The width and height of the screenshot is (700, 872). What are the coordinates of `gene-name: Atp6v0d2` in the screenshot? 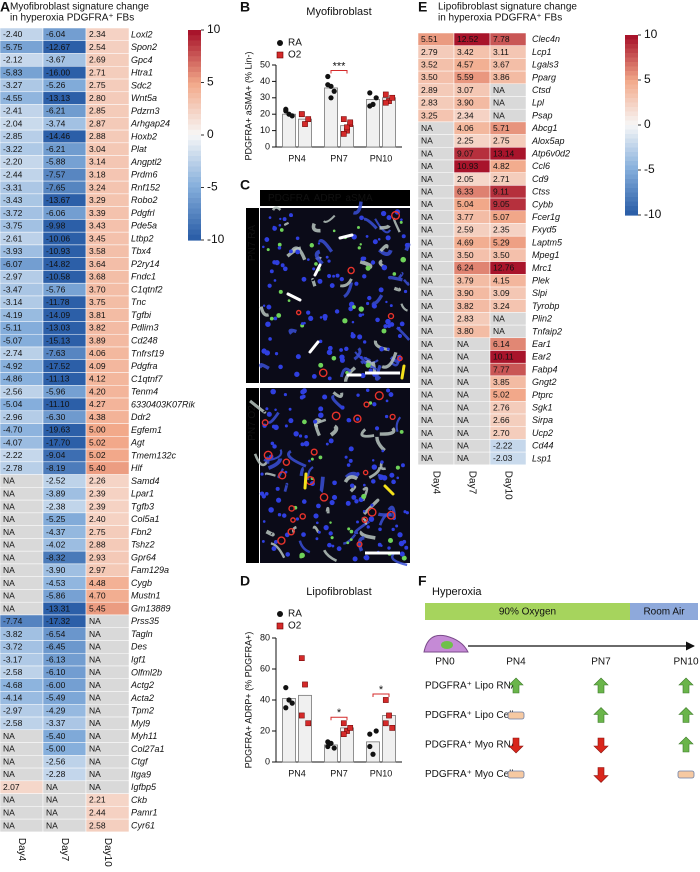 It's located at (550, 154).